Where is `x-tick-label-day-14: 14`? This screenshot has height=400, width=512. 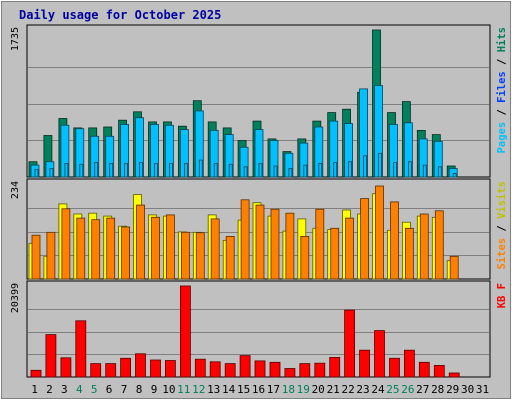 x-tick-label-day-14: 14 is located at coordinates (229, 389).